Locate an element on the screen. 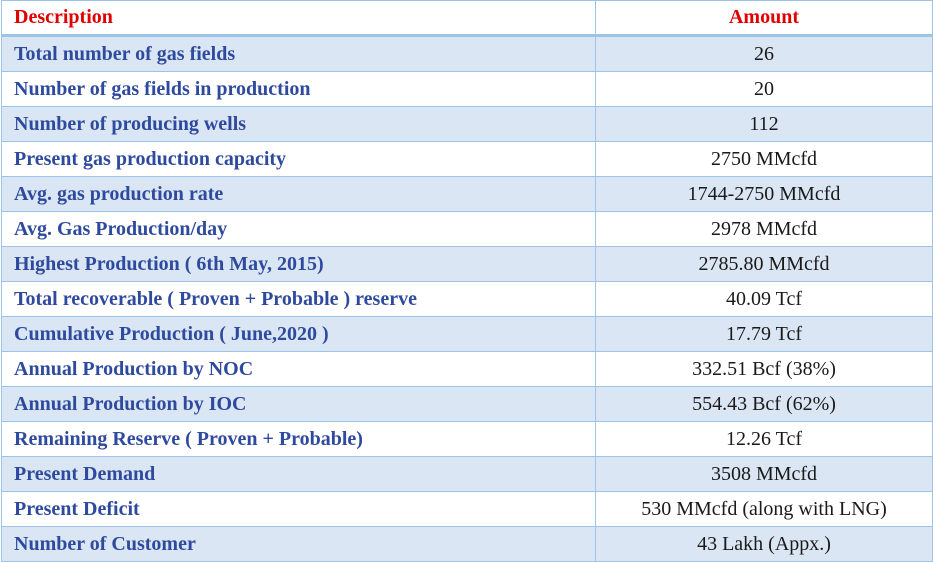 The width and height of the screenshot is (933, 562). row-description: Present Demand is located at coordinates (298, 474).